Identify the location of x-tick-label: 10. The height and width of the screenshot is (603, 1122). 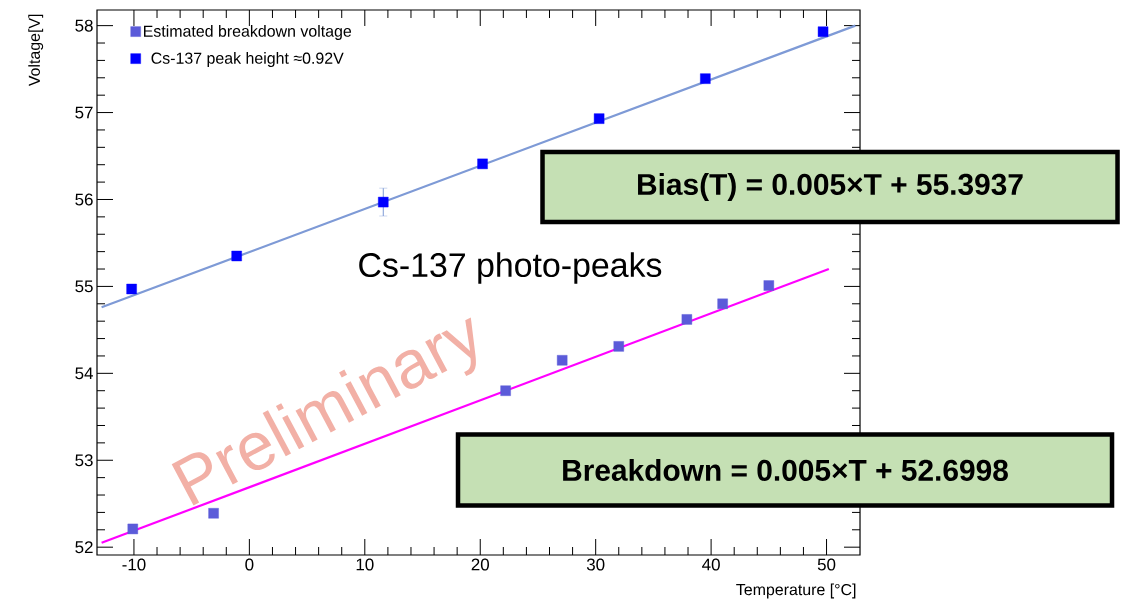
(365, 564).